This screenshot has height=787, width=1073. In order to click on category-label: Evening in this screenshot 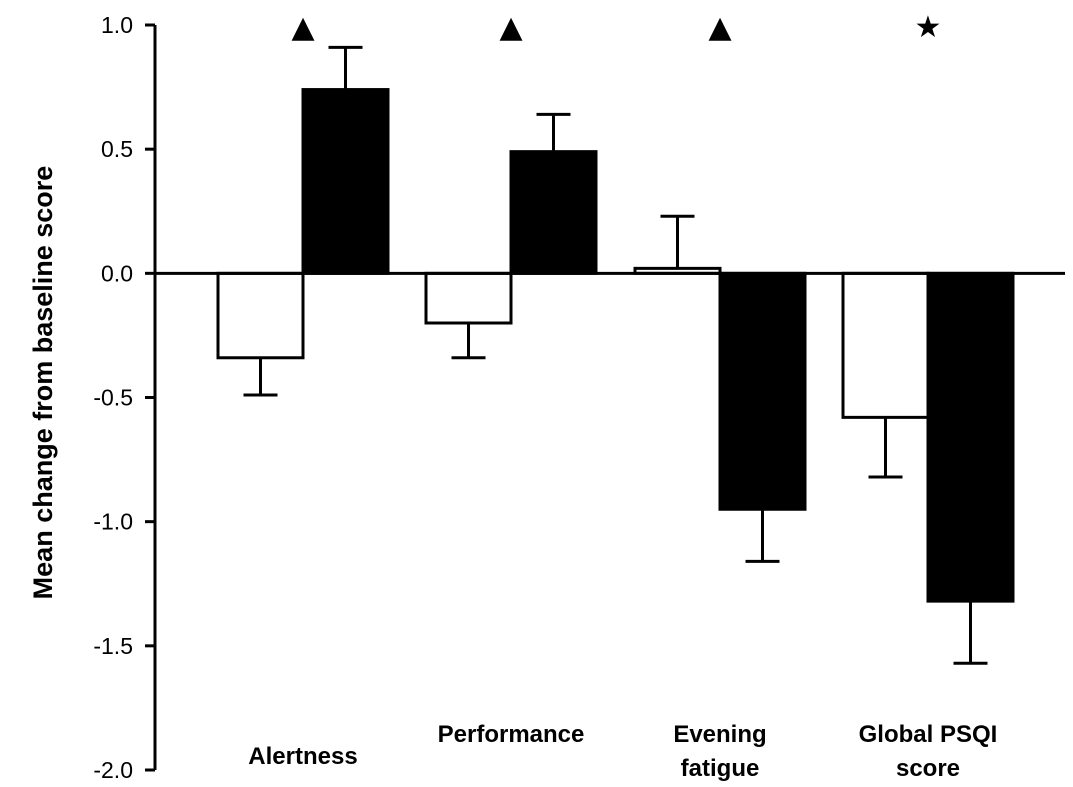, I will do `click(719, 734)`.